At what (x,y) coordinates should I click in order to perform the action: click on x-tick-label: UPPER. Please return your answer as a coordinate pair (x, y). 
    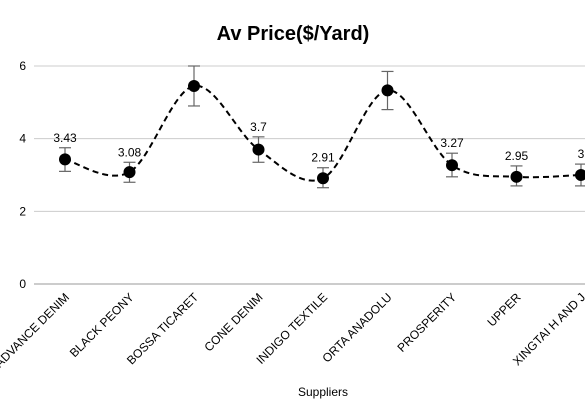
    Looking at the image, I should click on (503, 309).